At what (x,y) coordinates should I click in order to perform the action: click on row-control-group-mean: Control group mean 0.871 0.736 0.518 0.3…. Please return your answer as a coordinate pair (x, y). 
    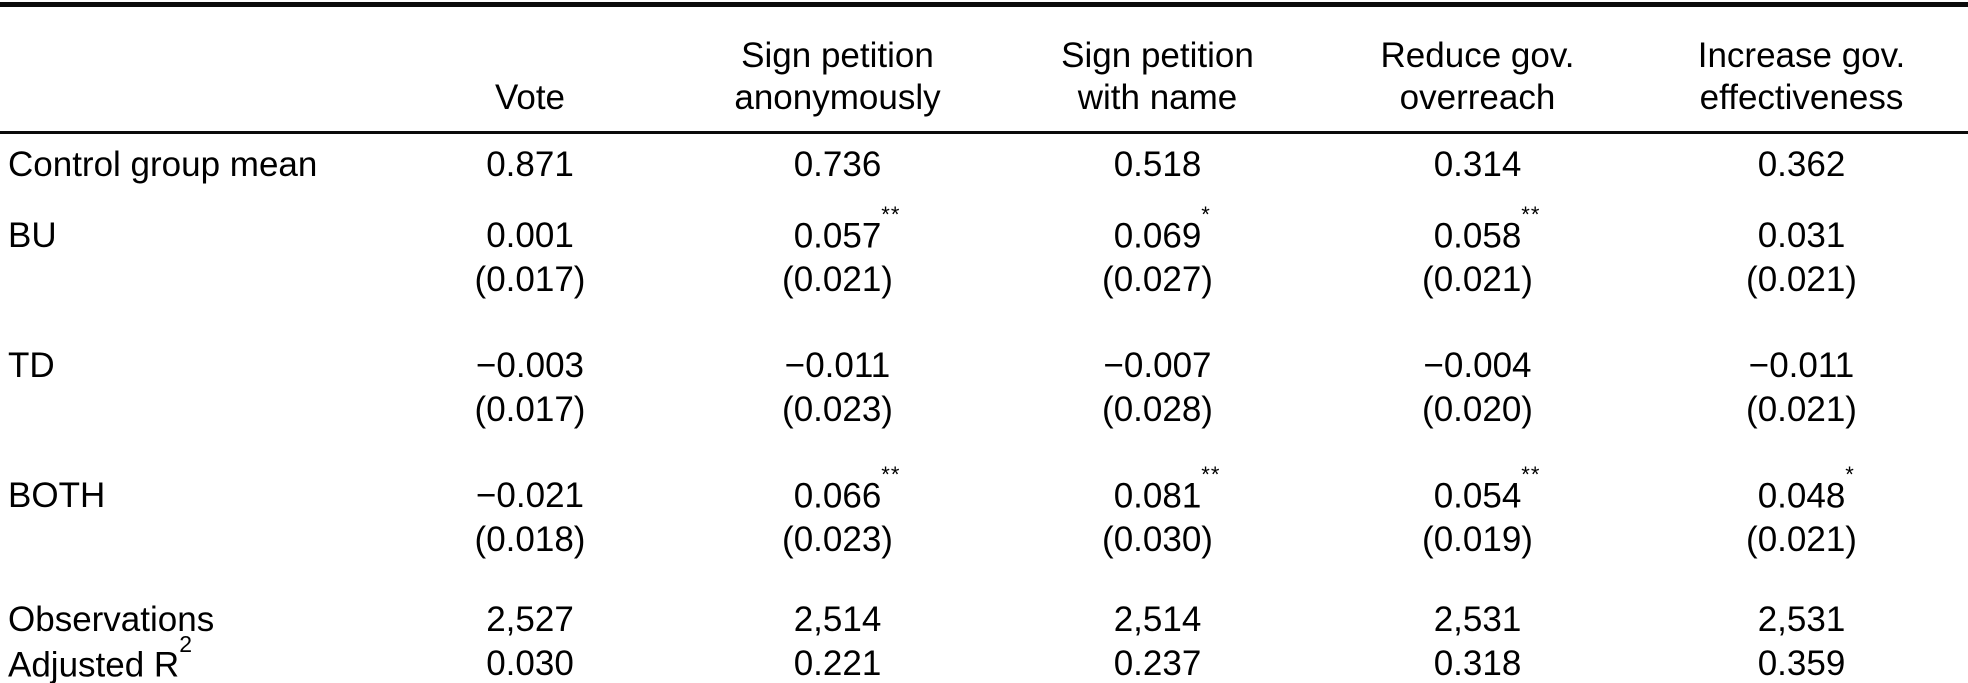
    Looking at the image, I should click on (984, 165).